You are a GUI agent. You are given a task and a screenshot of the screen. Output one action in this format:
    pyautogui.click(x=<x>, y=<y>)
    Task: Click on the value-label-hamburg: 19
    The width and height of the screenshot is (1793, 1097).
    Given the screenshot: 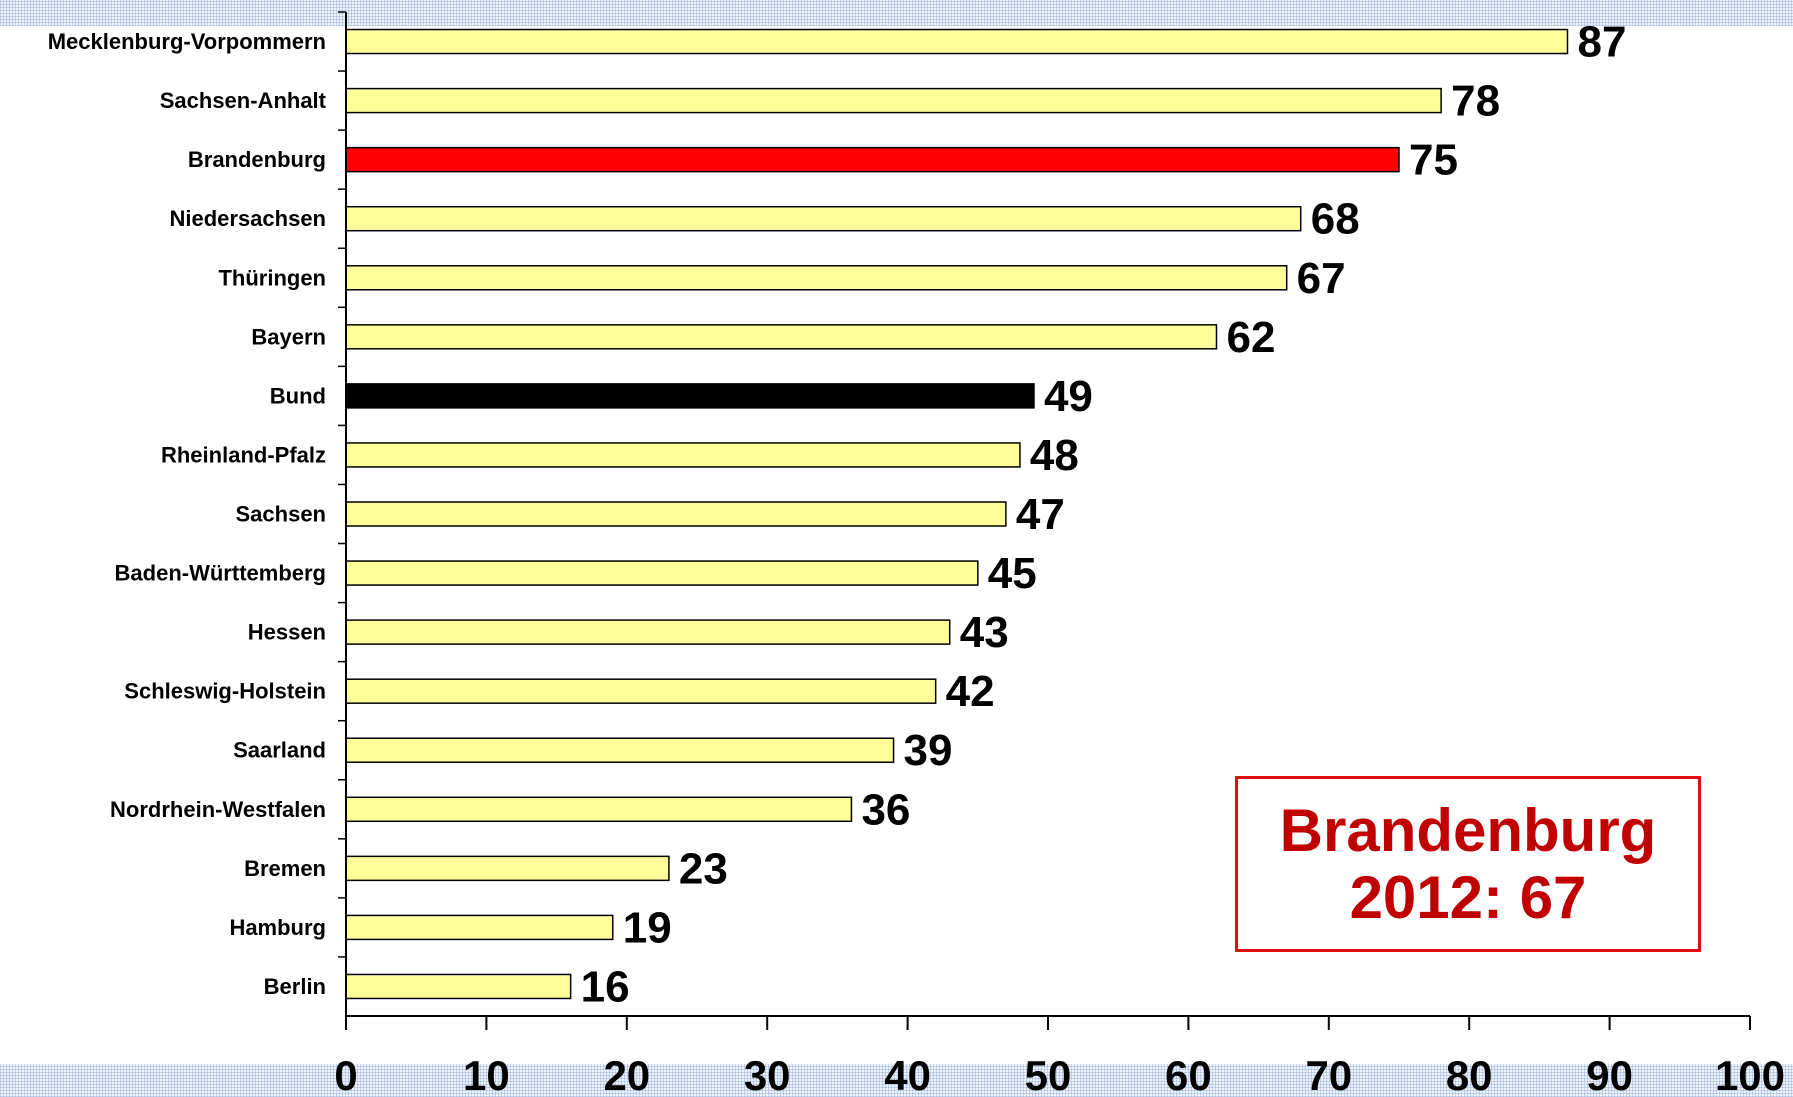 What is the action you would take?
    pyautogui.click(x=647, y=927)
    